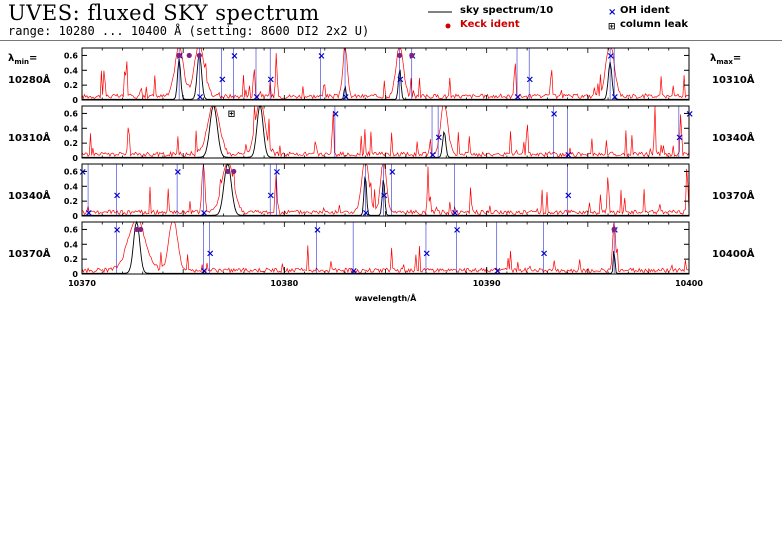 This screenshot has height=542, width=782. I want to click on lambda-min-sub: min, so click(22, 62).